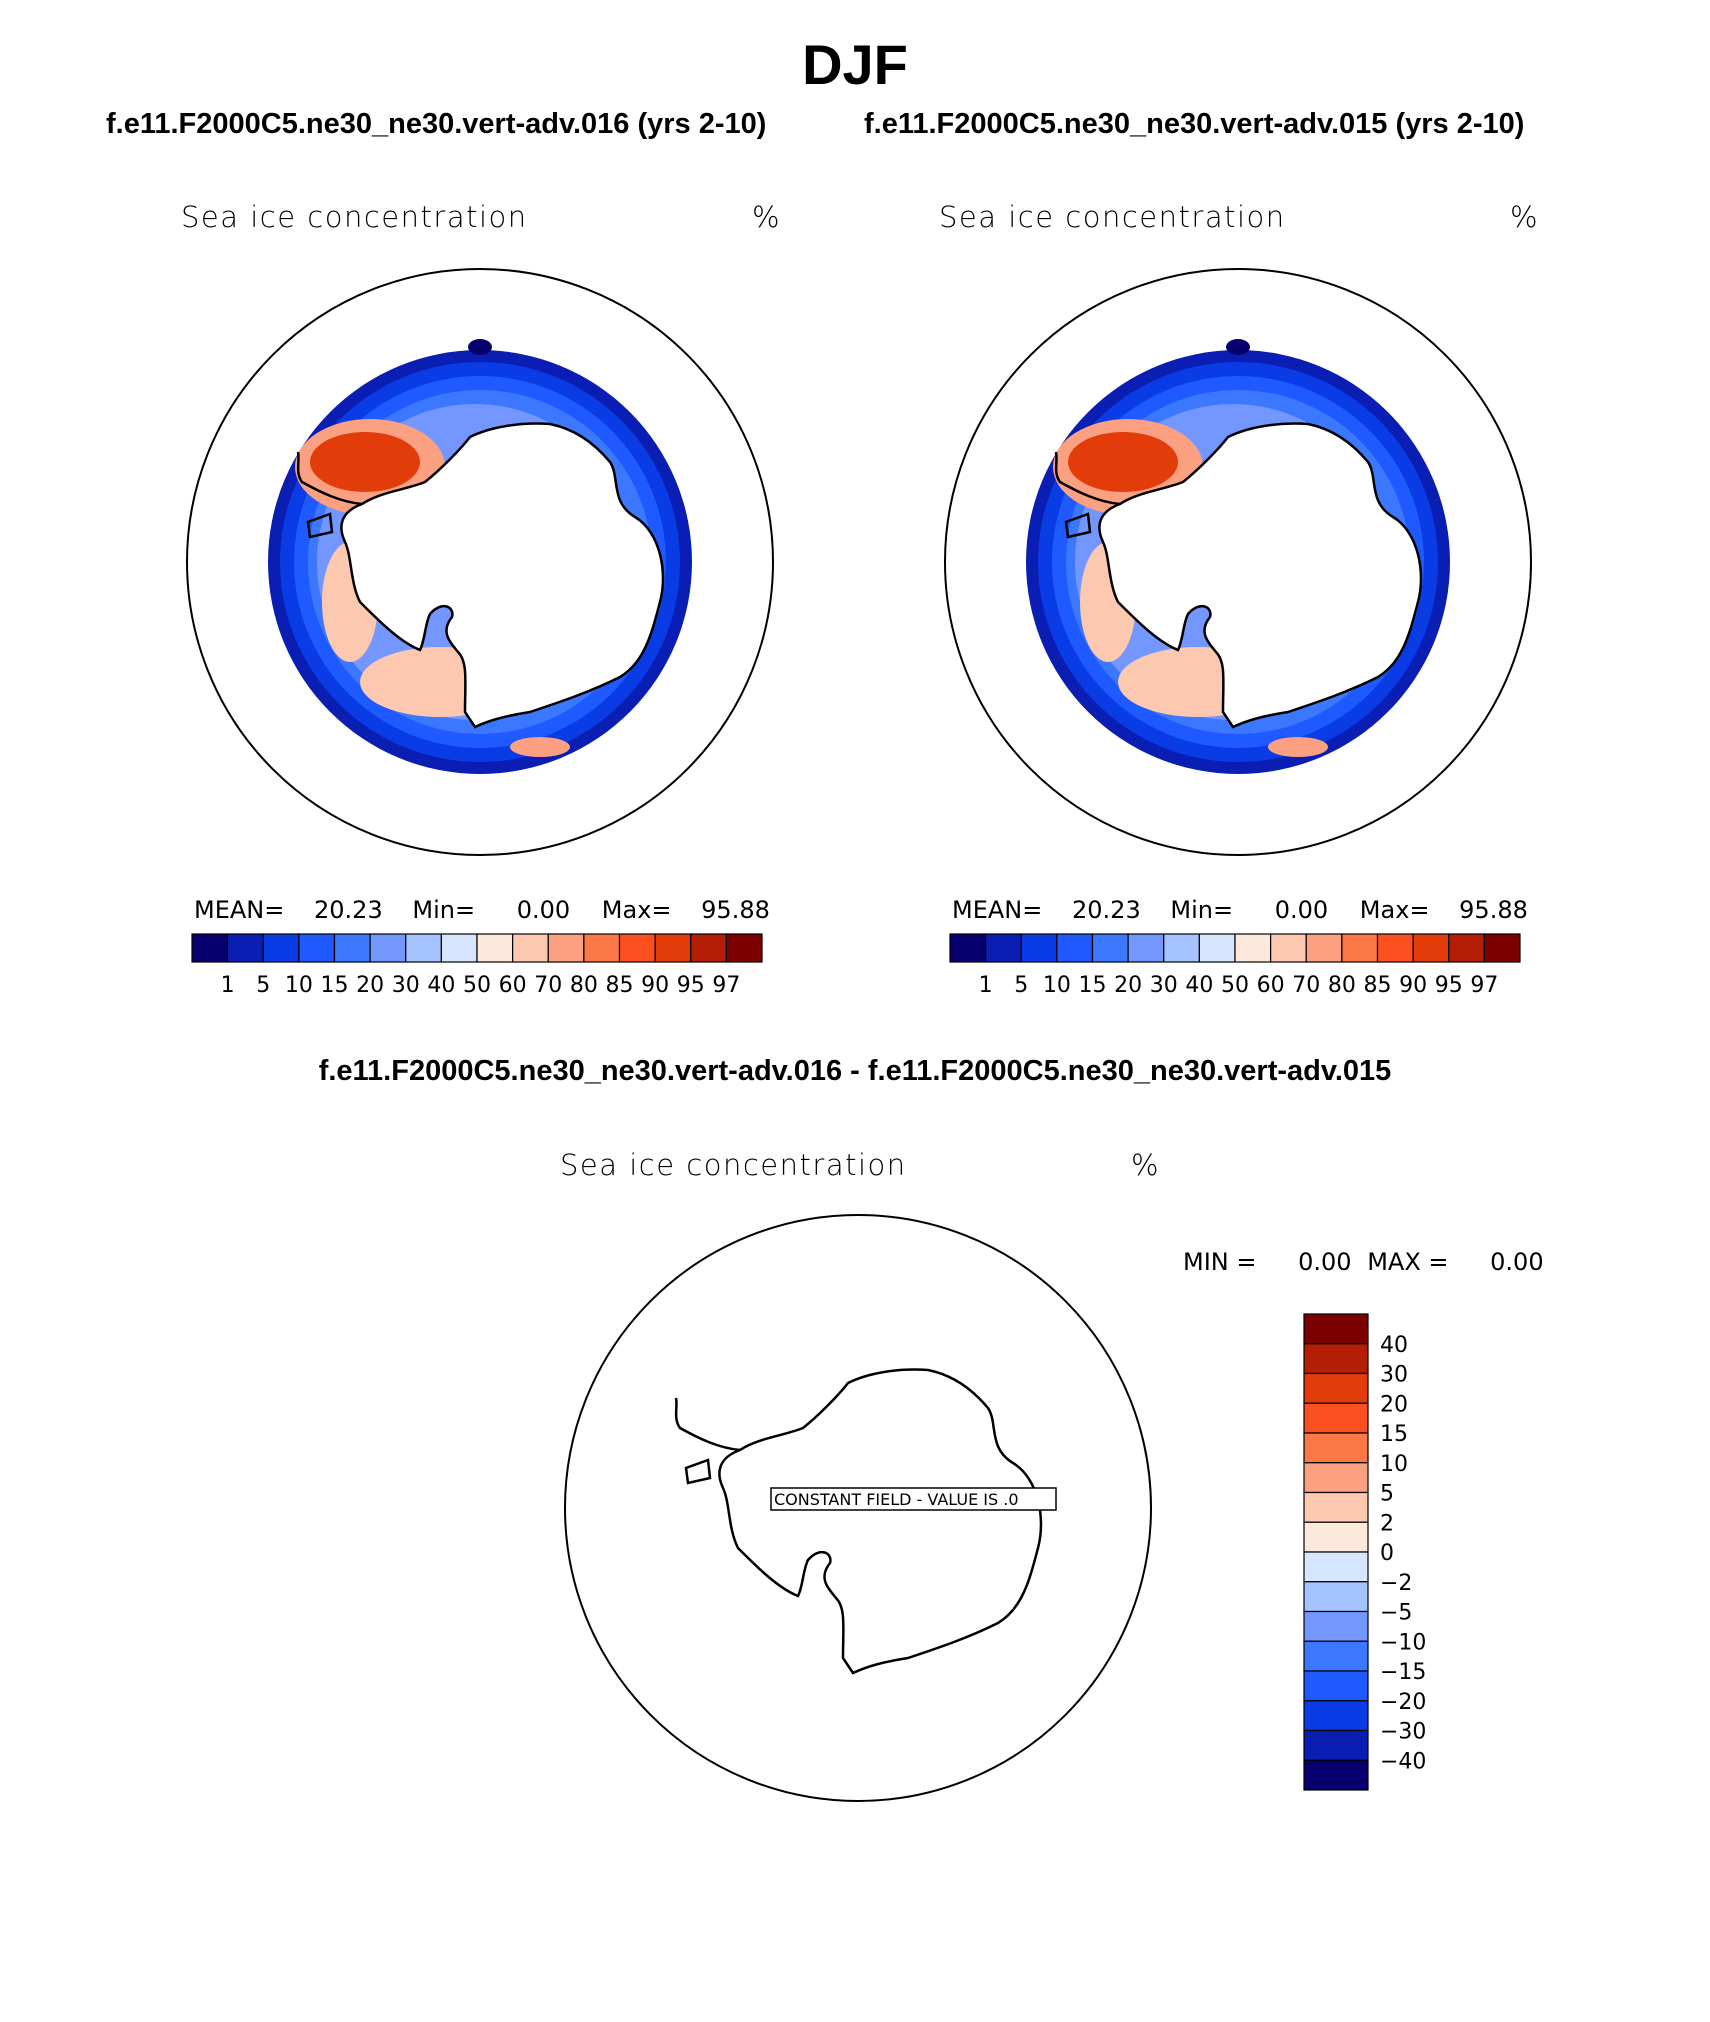 The width and height of the screenshot is (1710, 2022). Describe the element at coordinates (1342, 985) in the screenshot. I see `case2-colorbar-tick-label: 80` at that location.